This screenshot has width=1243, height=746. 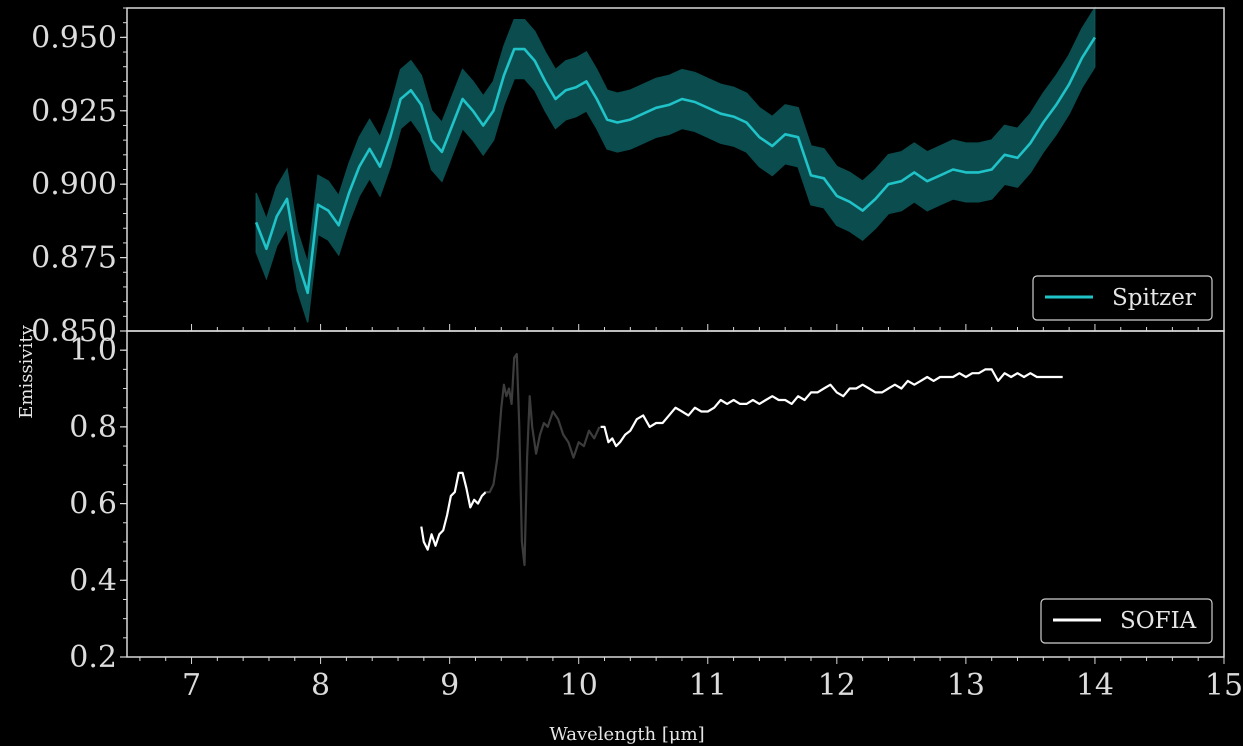 What do you see at coordinates (74, 184) in the screenshot?
I see `top-ytick-label: 0.900` at bounding box center [74, 184].